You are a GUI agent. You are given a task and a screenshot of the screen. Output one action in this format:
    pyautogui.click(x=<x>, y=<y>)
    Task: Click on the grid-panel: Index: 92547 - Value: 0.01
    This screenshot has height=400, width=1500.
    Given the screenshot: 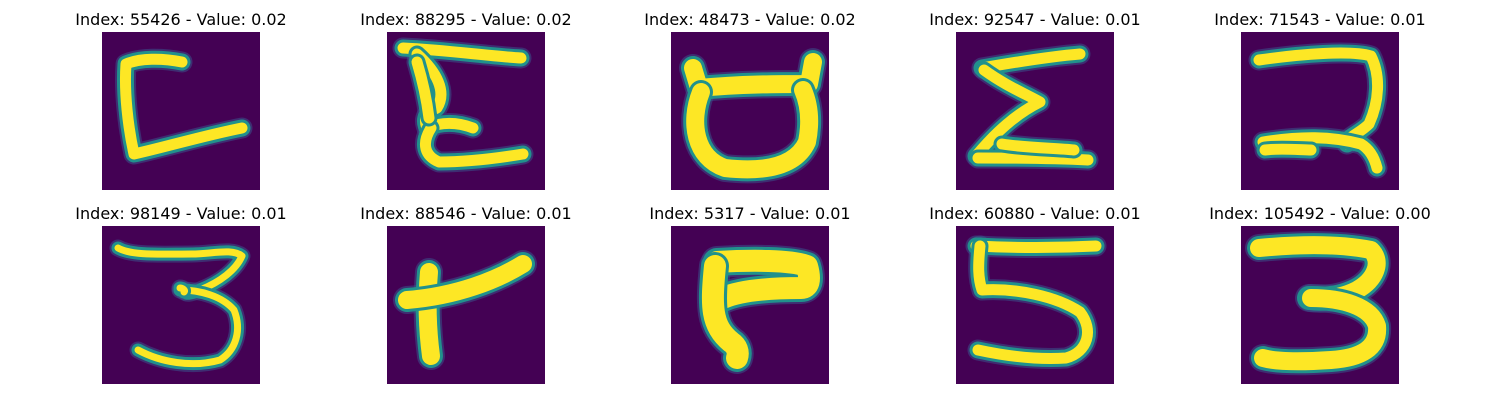 What is the action you would take?
    pyautogui.click(x=1035, y=103)
    